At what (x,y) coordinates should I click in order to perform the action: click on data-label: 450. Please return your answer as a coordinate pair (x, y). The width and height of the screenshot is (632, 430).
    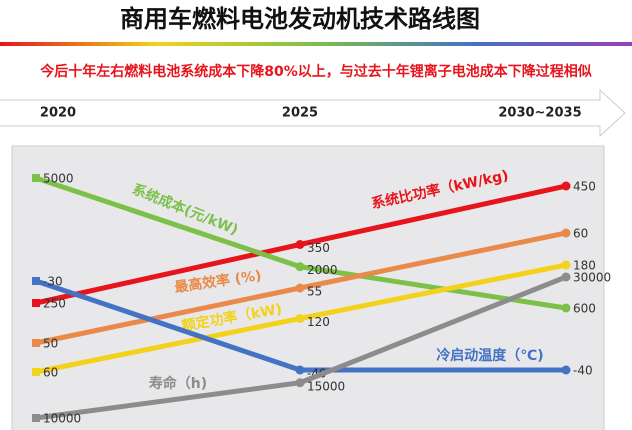
    Looking at the image, I should click on (584, 187).